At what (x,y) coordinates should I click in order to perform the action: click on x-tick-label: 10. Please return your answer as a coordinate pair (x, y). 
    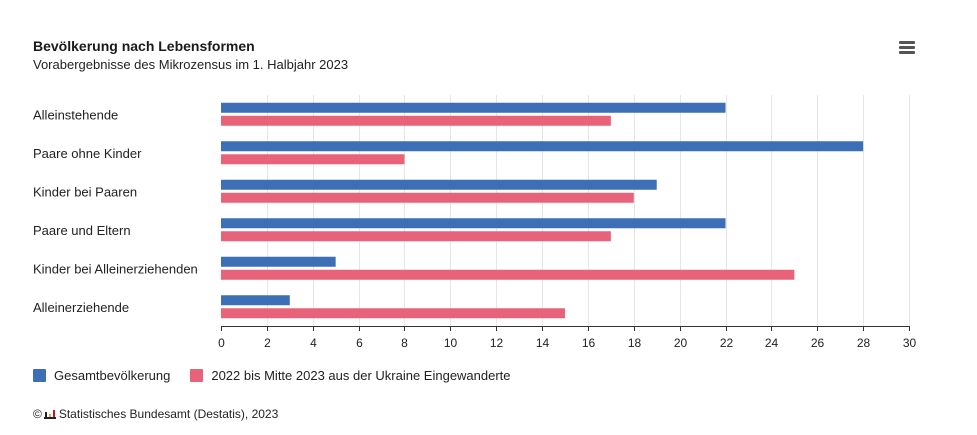
    Looking at the image, I should click on (451, 343).